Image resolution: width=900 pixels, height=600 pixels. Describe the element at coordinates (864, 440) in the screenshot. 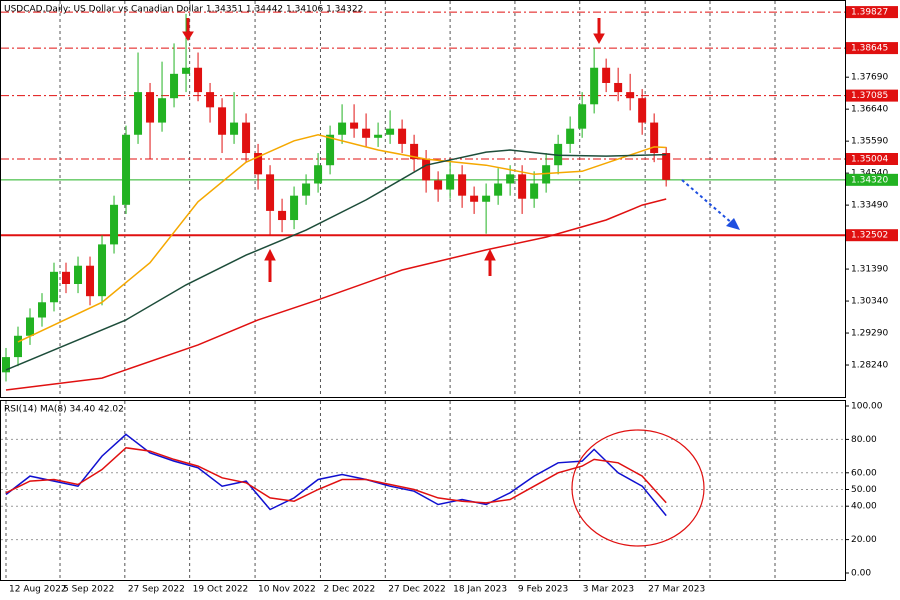

I see `y-tick-label: 80.00` at that location.